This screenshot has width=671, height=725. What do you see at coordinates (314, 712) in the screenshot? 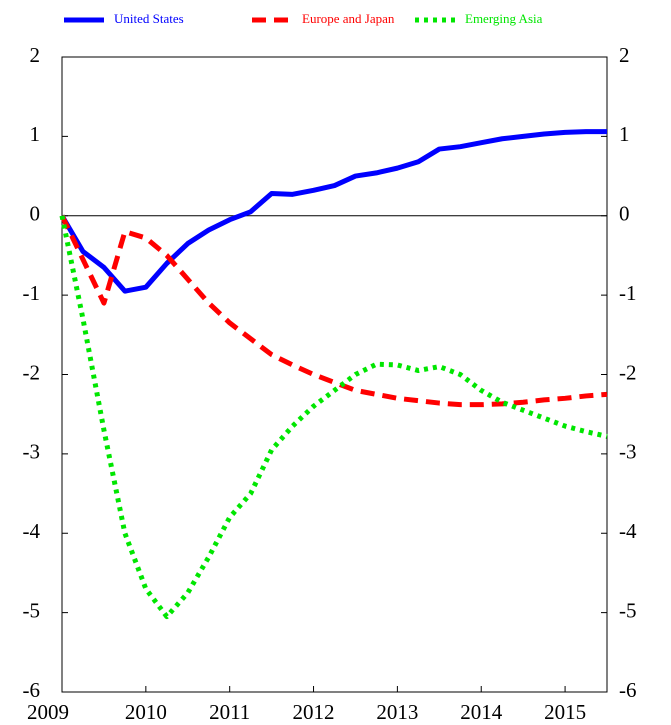
I see `x-tick-label: 2012` at bounding box center [314, 712].